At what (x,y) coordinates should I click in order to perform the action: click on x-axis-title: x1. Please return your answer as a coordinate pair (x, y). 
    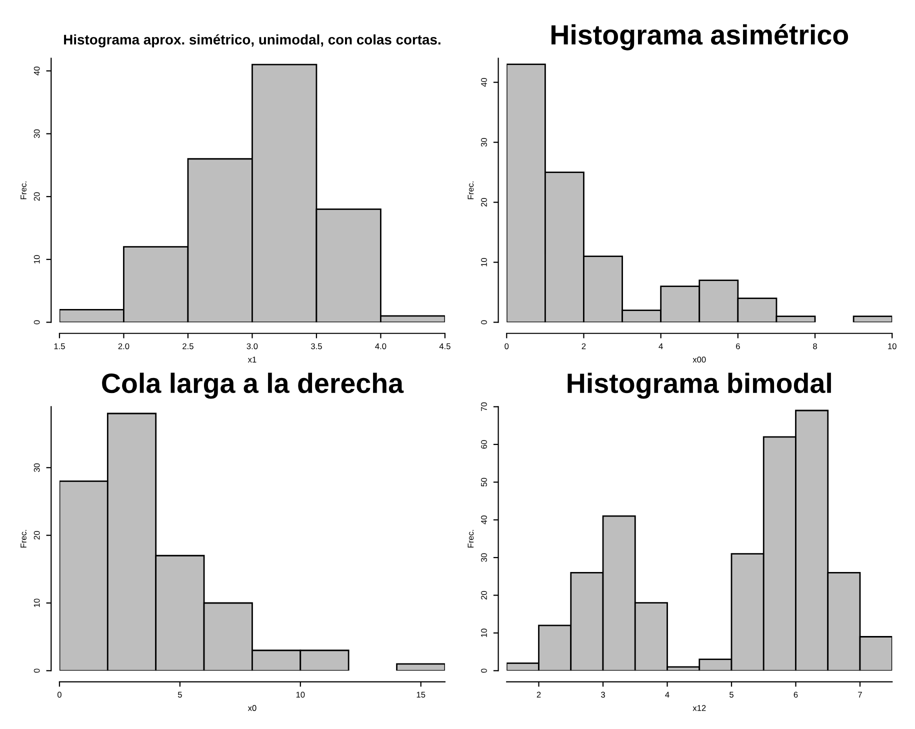
    Looking at the image, I should click on (252, 359).